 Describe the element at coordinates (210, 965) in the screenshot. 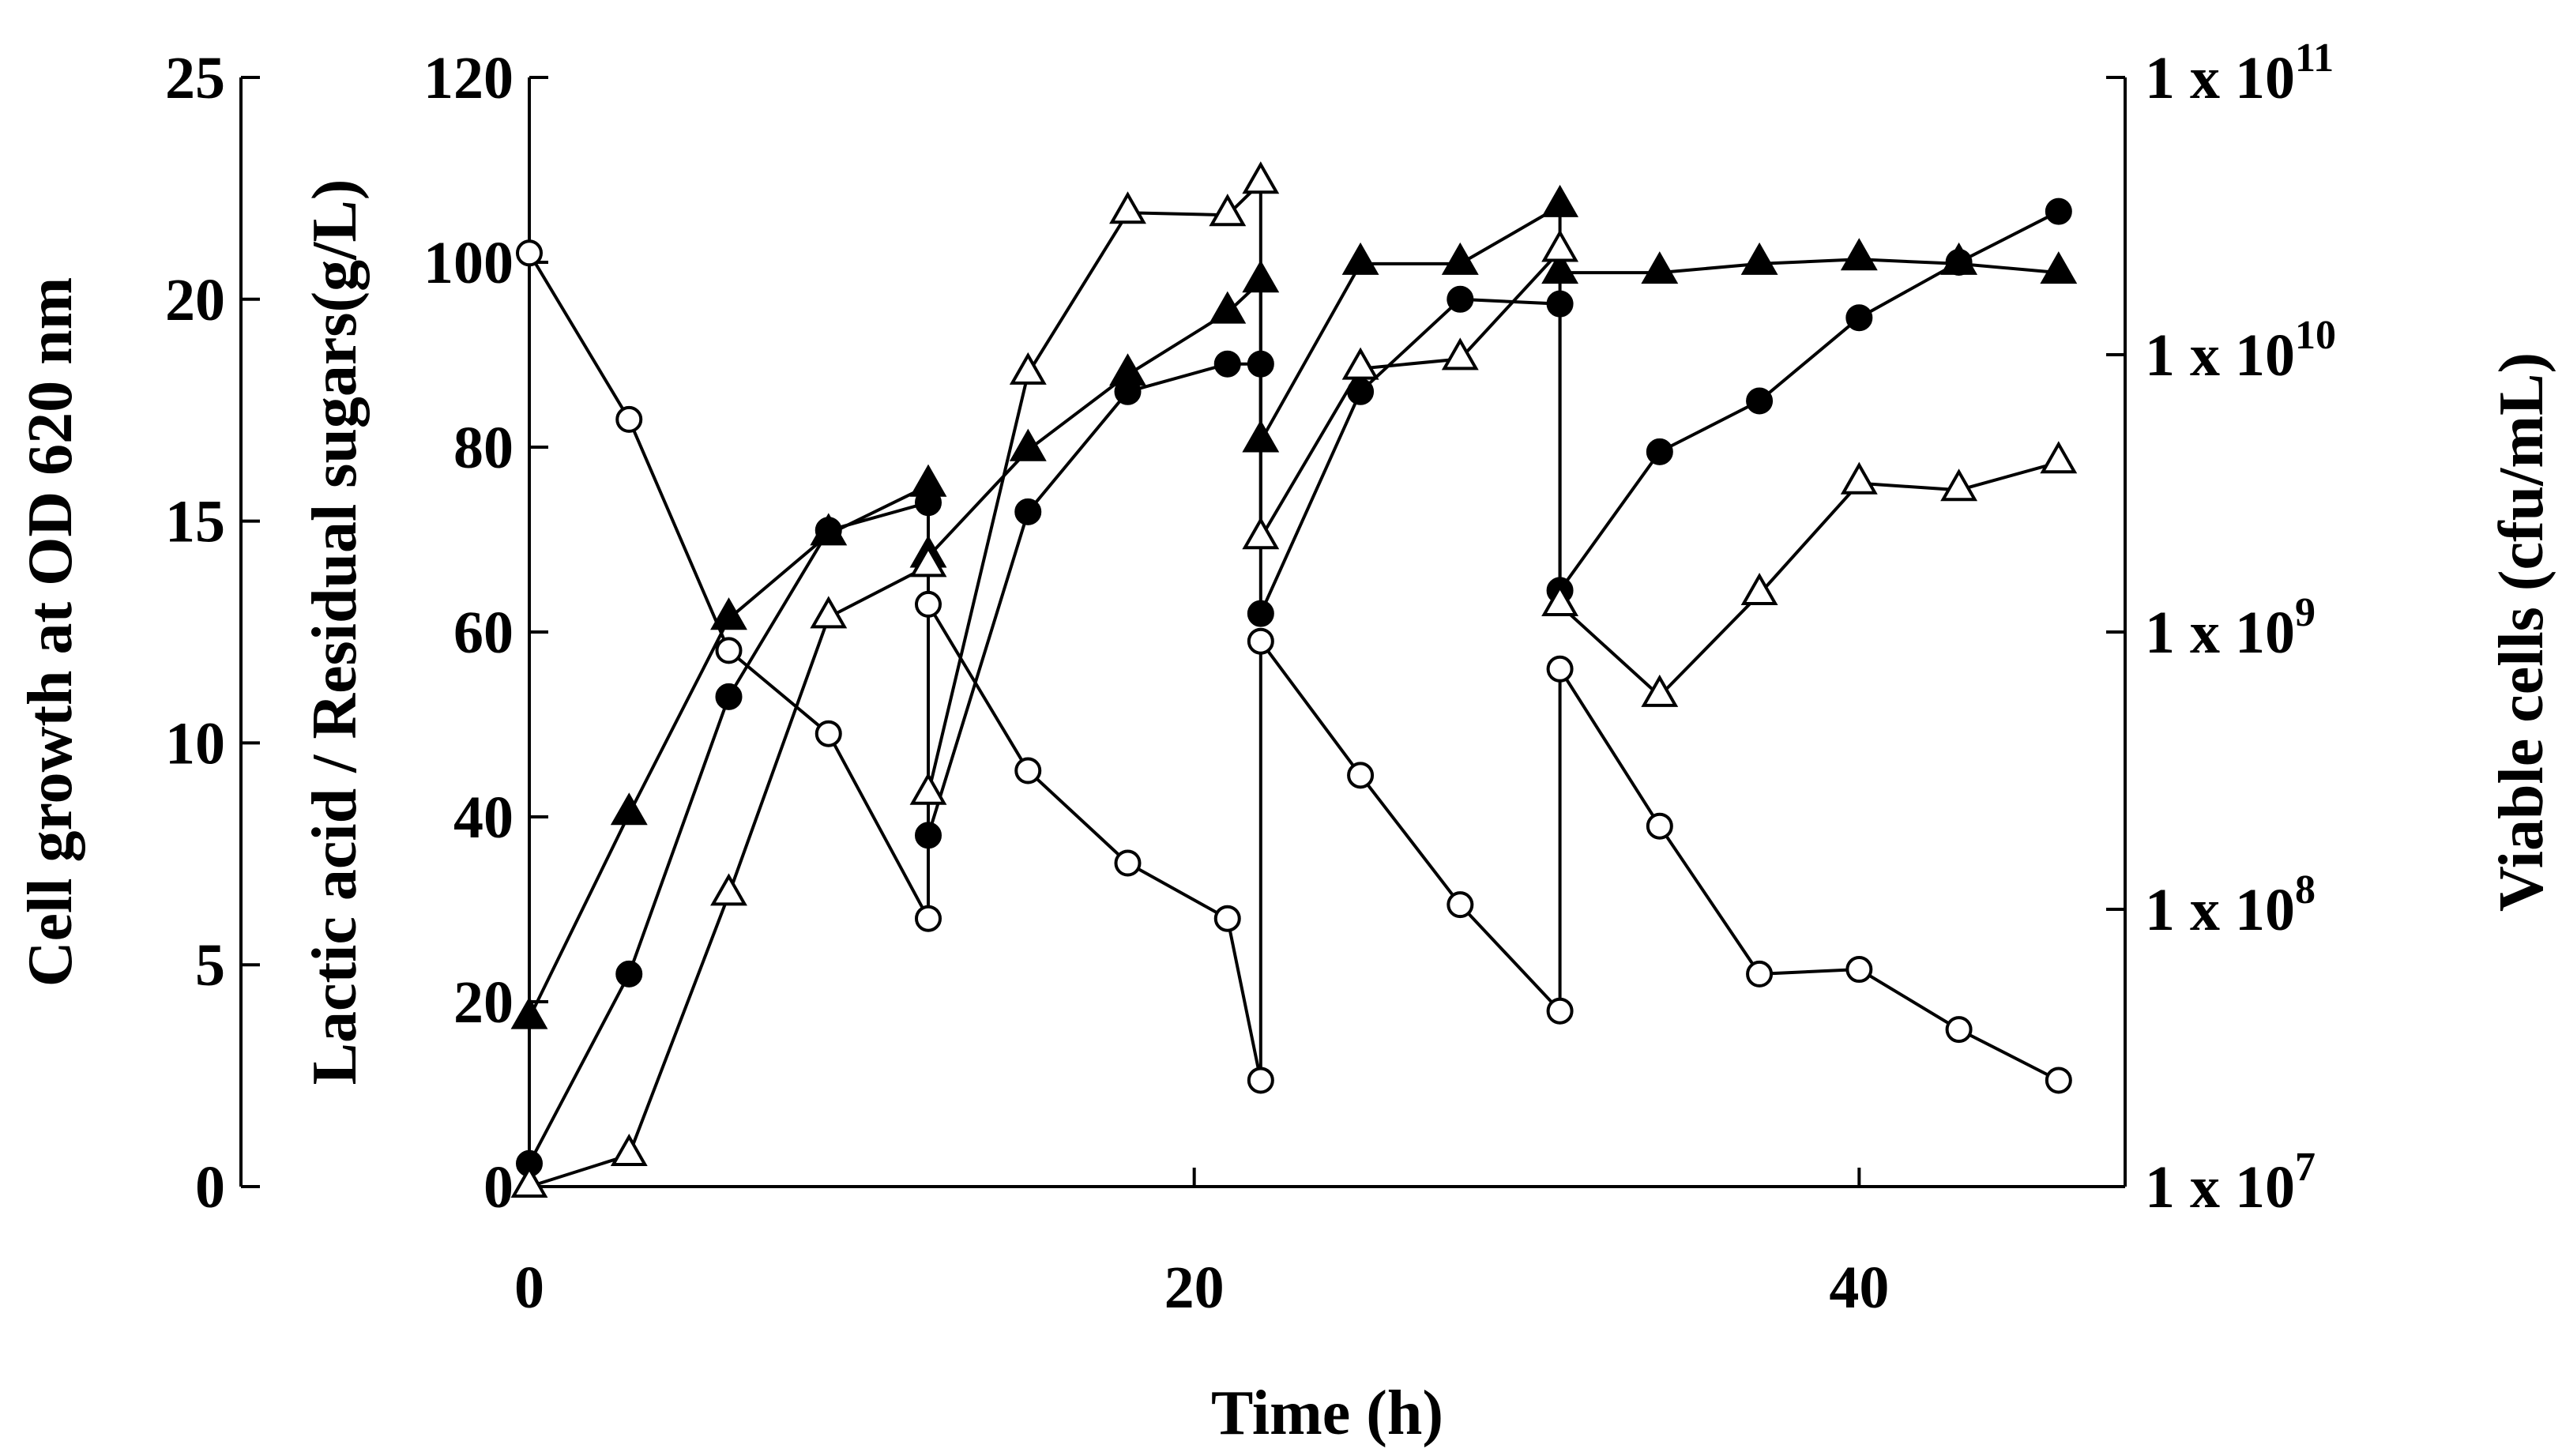

I see `od-tick-label: 5` at that location.